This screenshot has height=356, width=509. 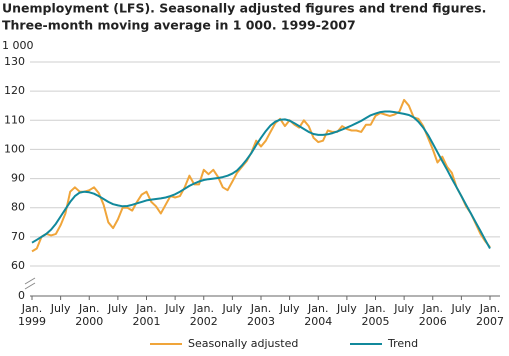 I want to click on x-tick-label: Jan. 2002, so click(x=203, y=315).